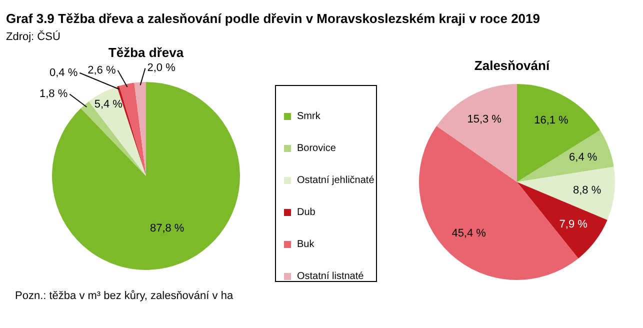  I want to click on text: Graf 3.9 Těžba dřeva a zalesňování podle dřevin v Moravskoslezském kraji v roce 2019, so click(273, 18).